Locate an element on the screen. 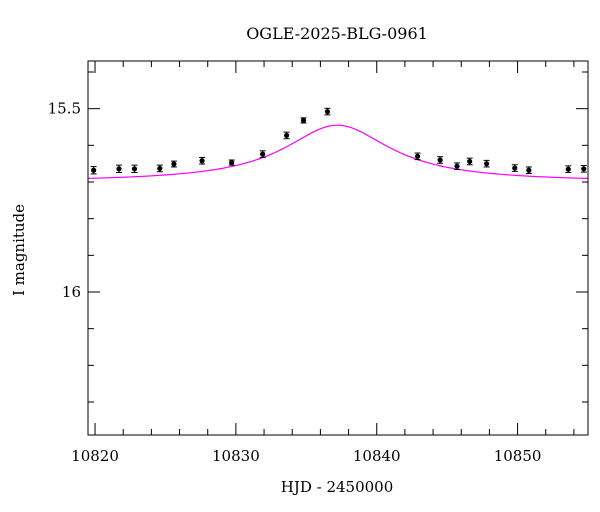 This screenshot has width=600, height=512. model-curve is located at coordinates (338, 152).